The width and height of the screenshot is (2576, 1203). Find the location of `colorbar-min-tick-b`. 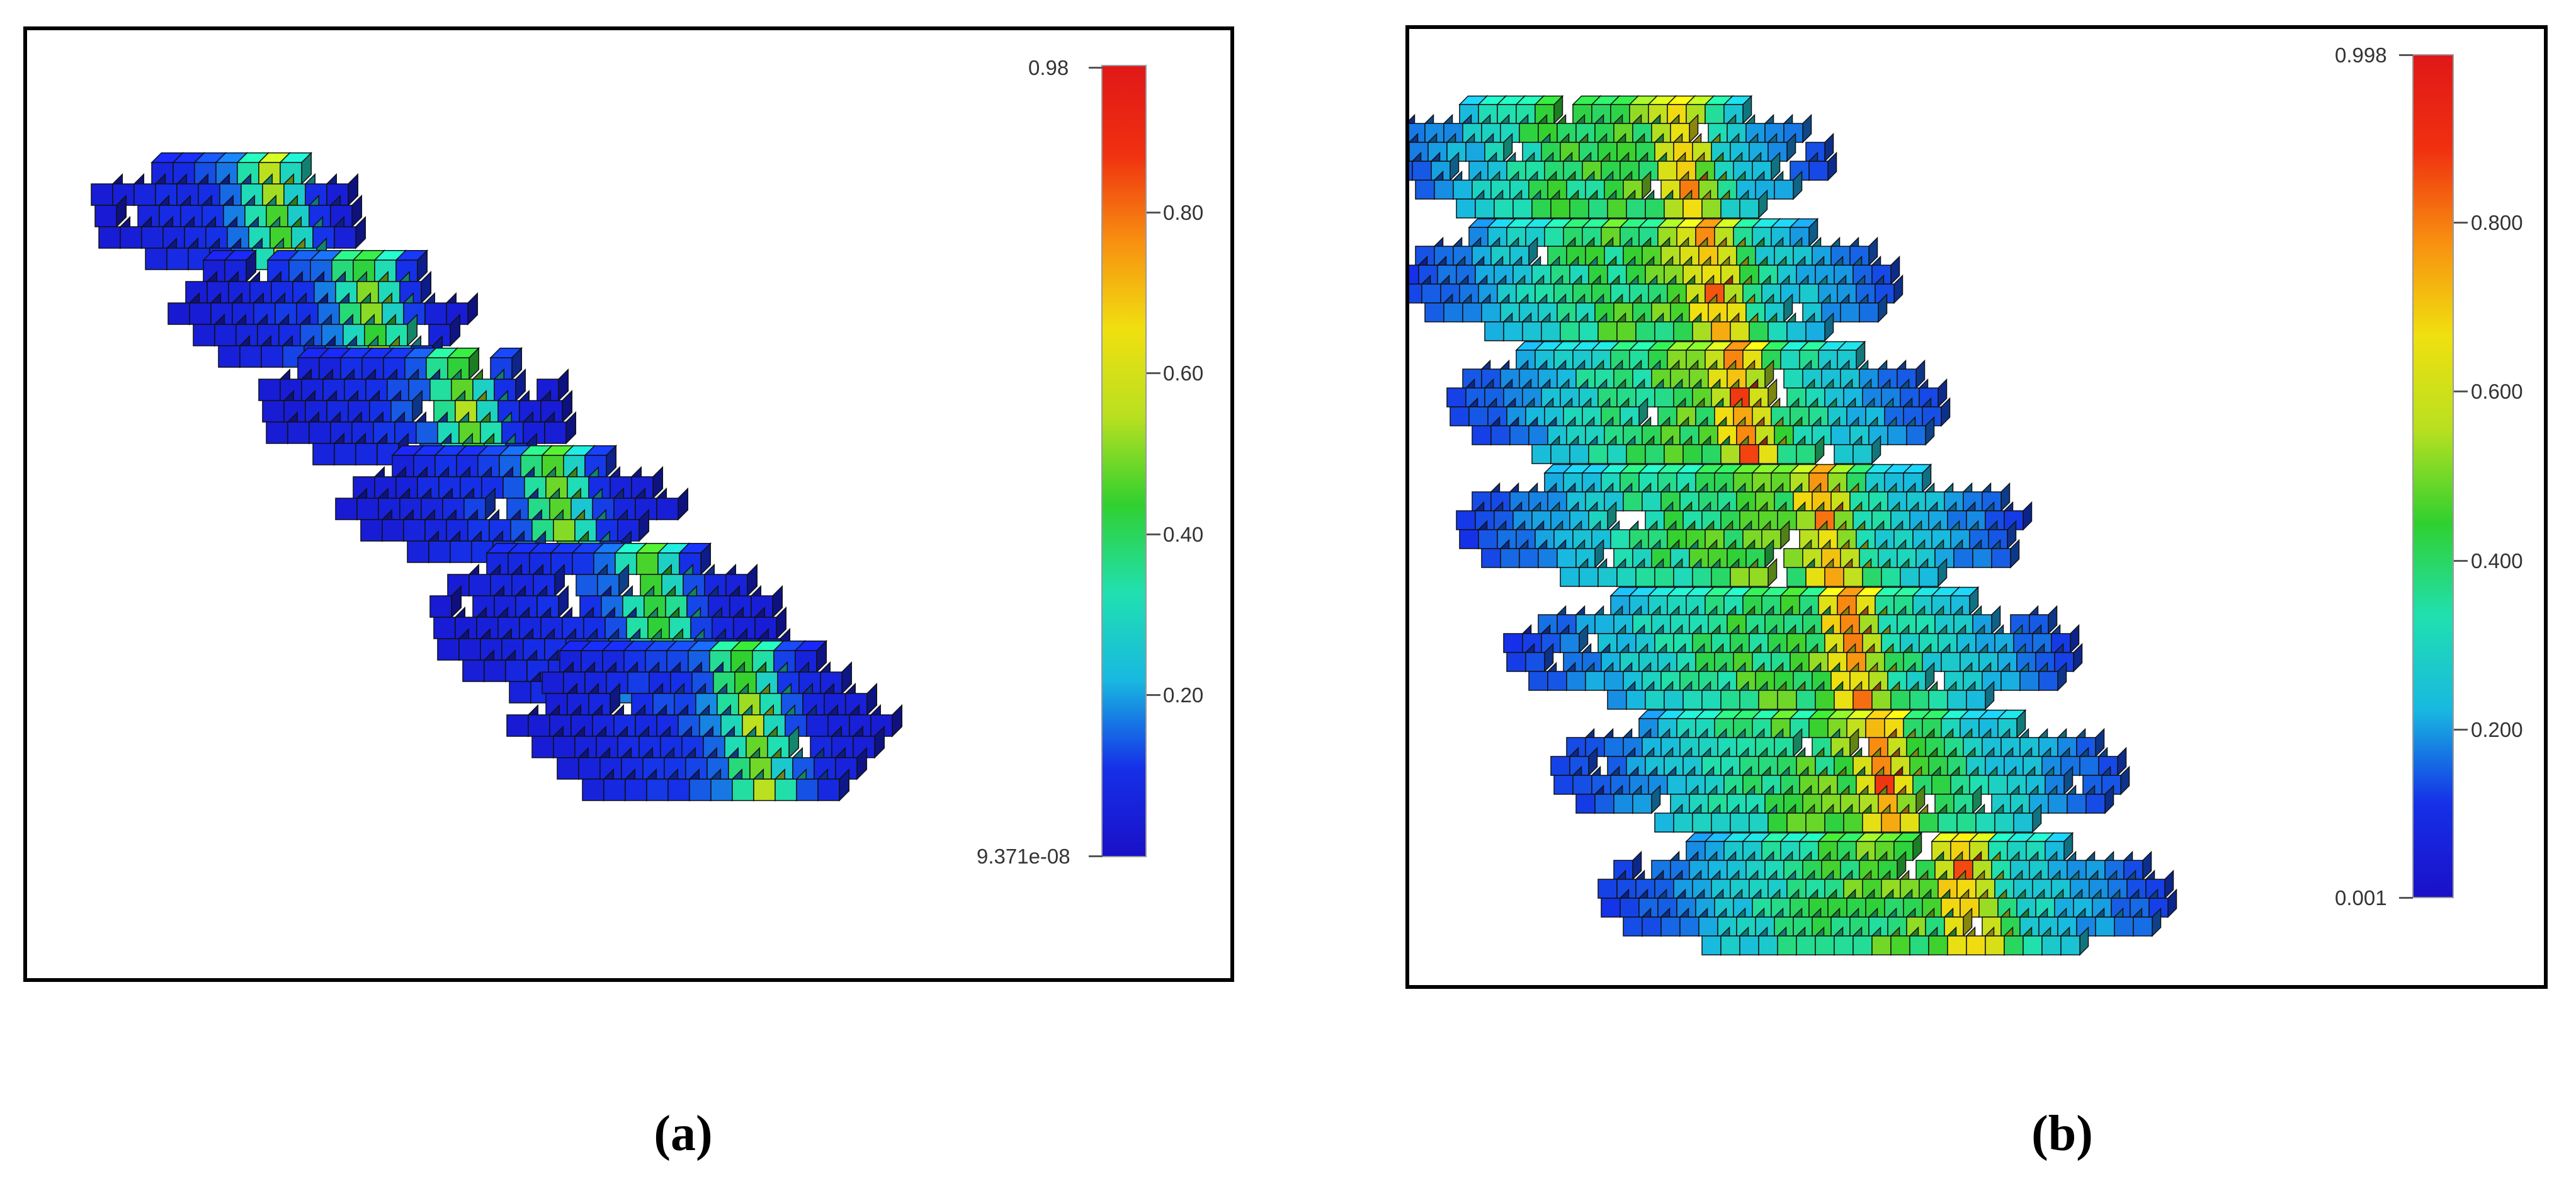

colorbar-min-tick-b is located at coordinates (2406, 898).